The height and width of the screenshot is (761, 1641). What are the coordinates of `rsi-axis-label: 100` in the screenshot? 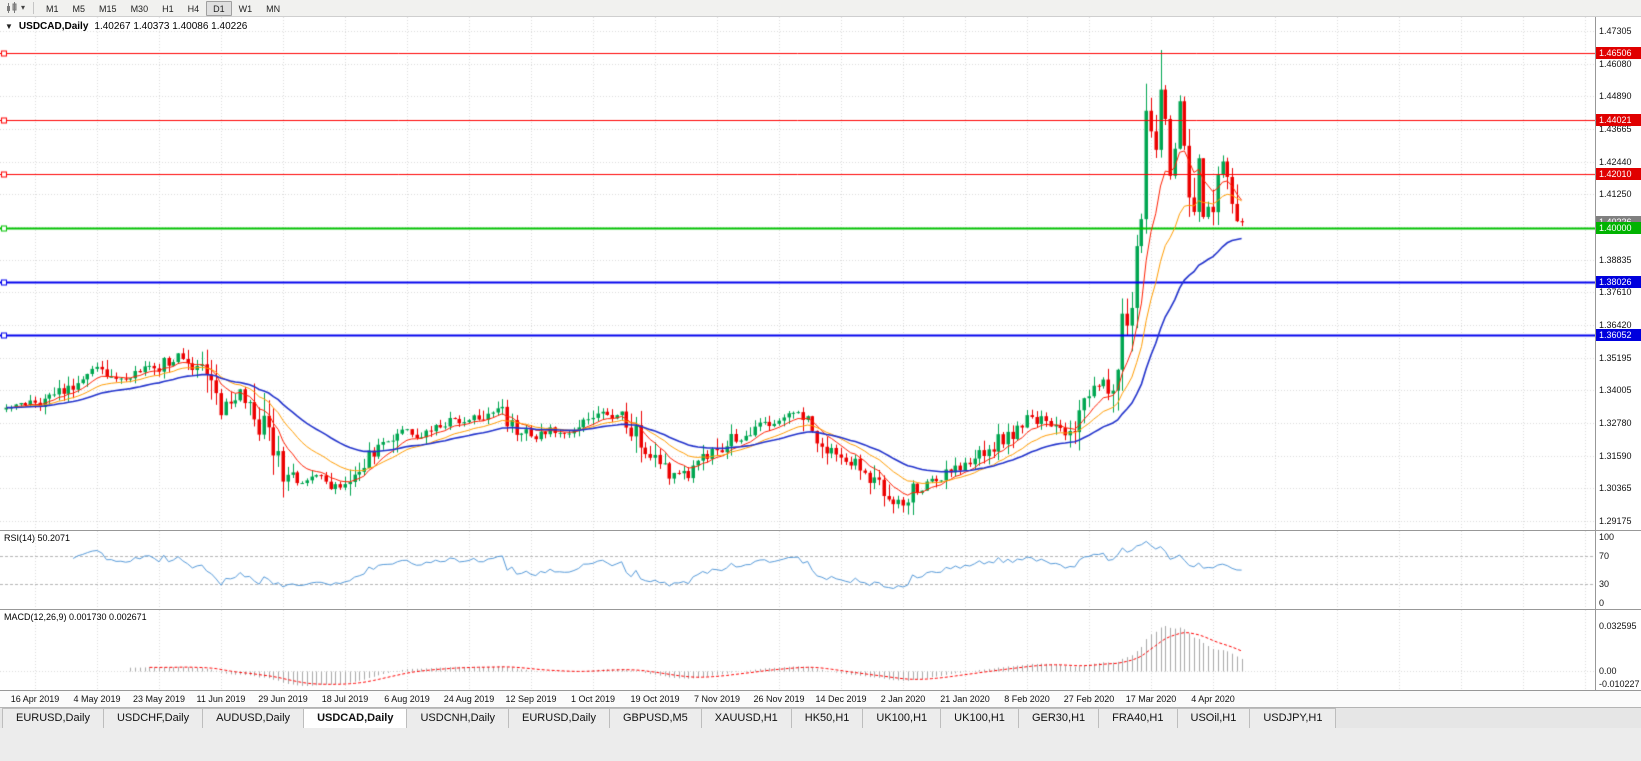 It's located at (1607, 537).